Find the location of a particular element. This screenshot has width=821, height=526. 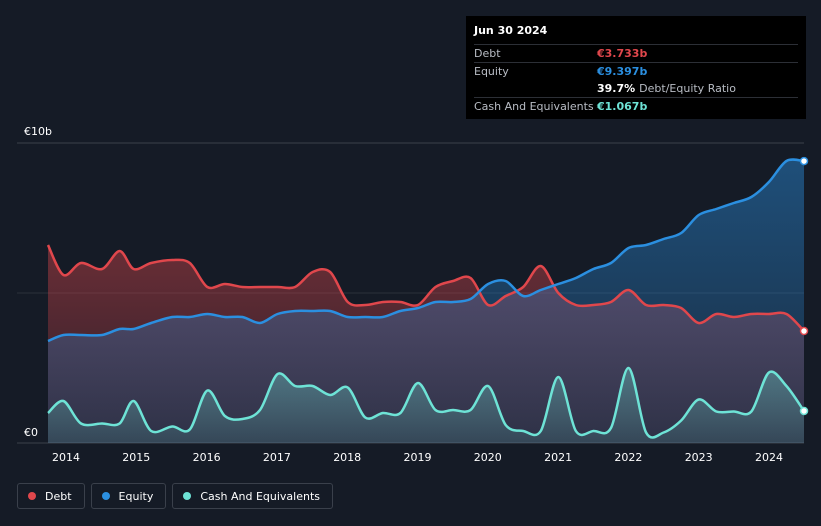

x-tick-label: 2024 is located at coordinates (769, 457).